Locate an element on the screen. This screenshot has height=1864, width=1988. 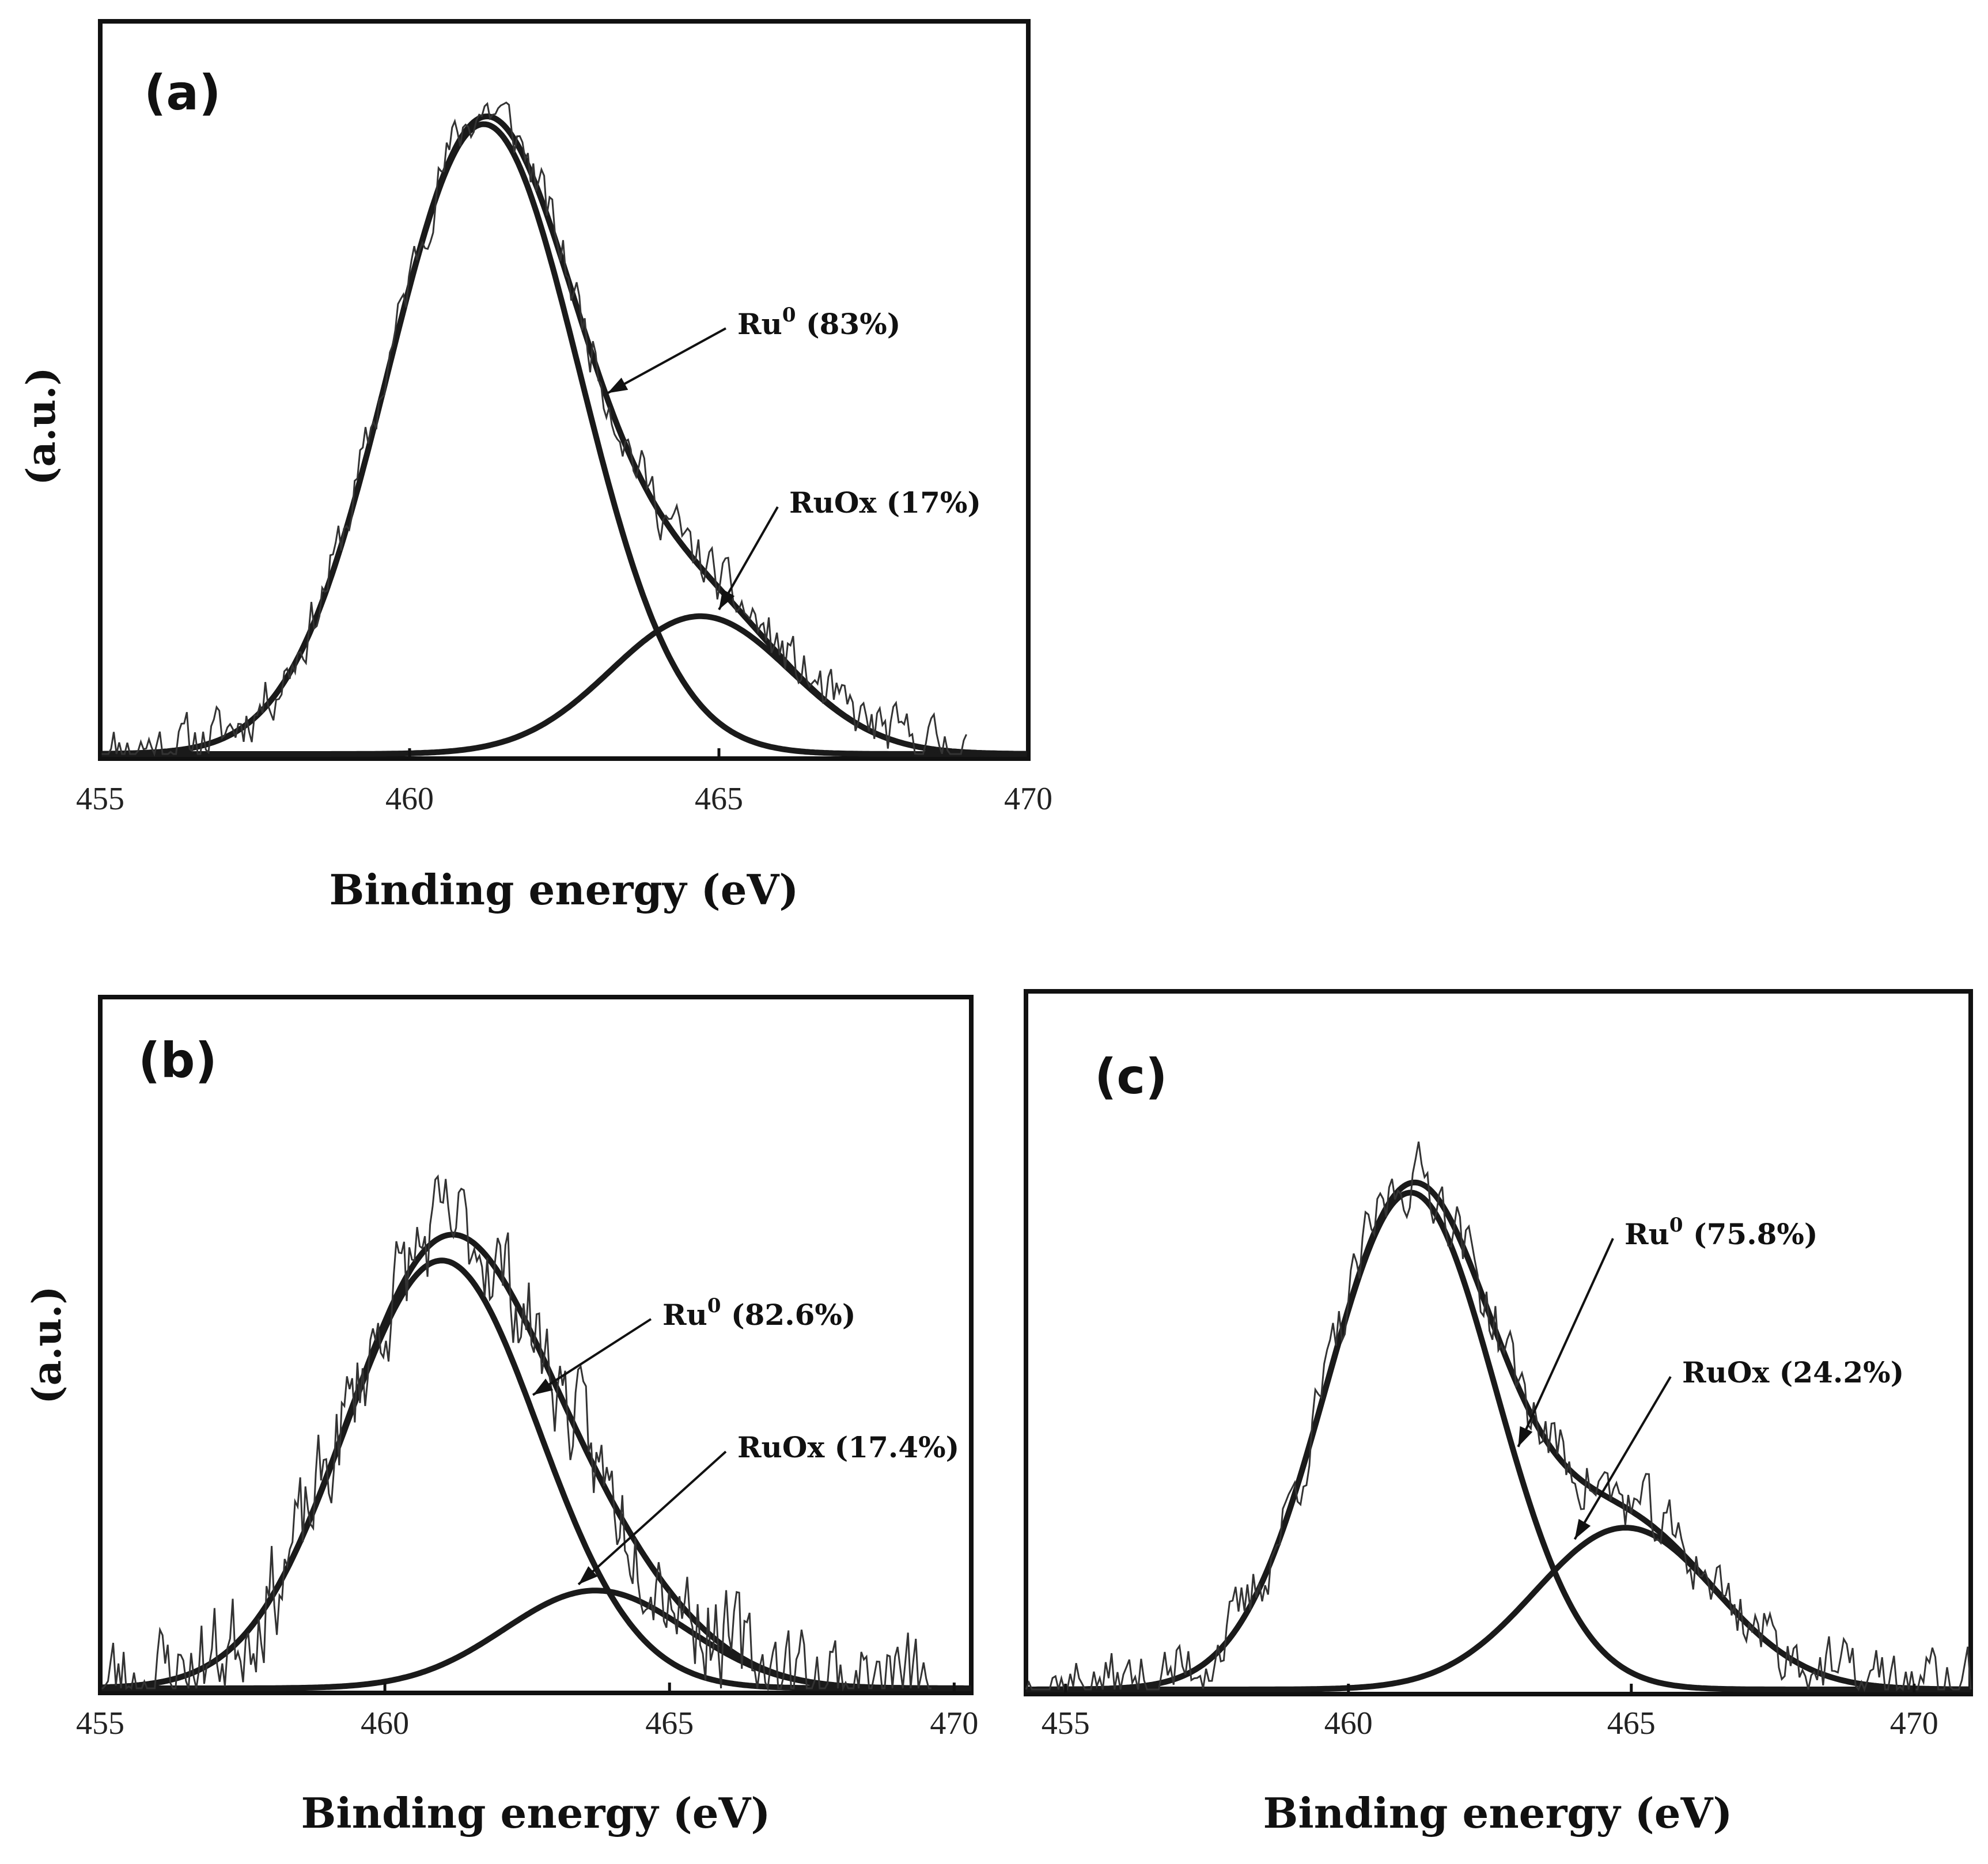
panel-label: (a) is located at coordinates (183, 93).